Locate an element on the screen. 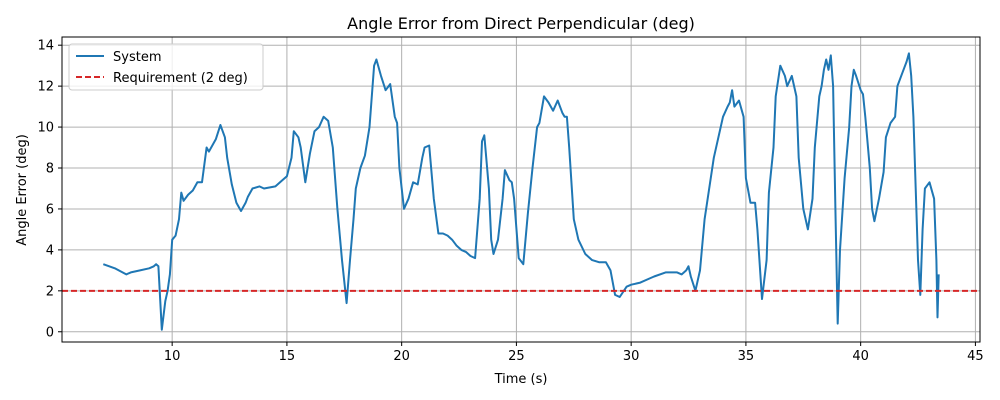 The width and height of the screenshot is (1000, 400). legend: System Requirement (2 deg) is located at coordinates (166, 67).